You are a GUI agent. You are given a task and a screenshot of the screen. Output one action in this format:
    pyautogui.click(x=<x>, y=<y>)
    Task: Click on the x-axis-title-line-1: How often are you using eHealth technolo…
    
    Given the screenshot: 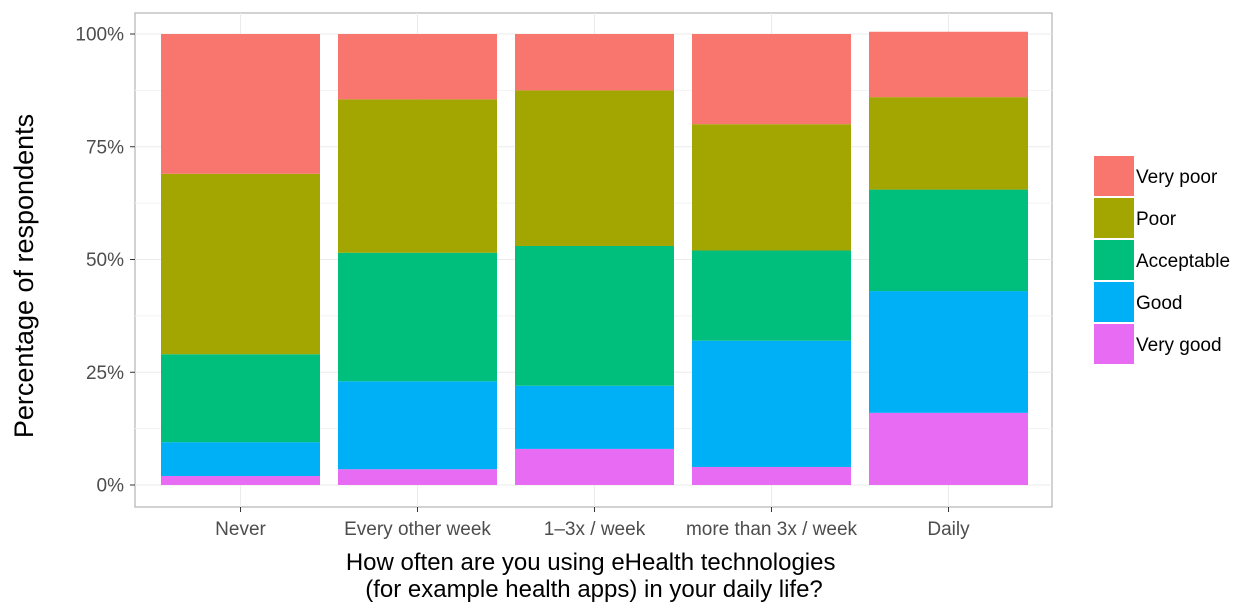 What is the action you would take?
    pyautogui.click(x=591, y=562)
    